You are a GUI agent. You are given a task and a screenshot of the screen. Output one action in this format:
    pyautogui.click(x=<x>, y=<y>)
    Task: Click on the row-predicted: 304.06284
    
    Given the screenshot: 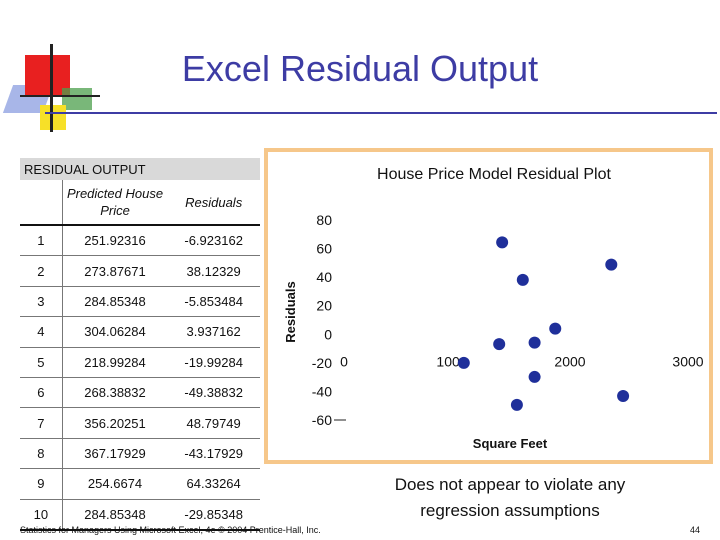 What is the action you would take?
    pyautogui.click(x=115, y=332)
    